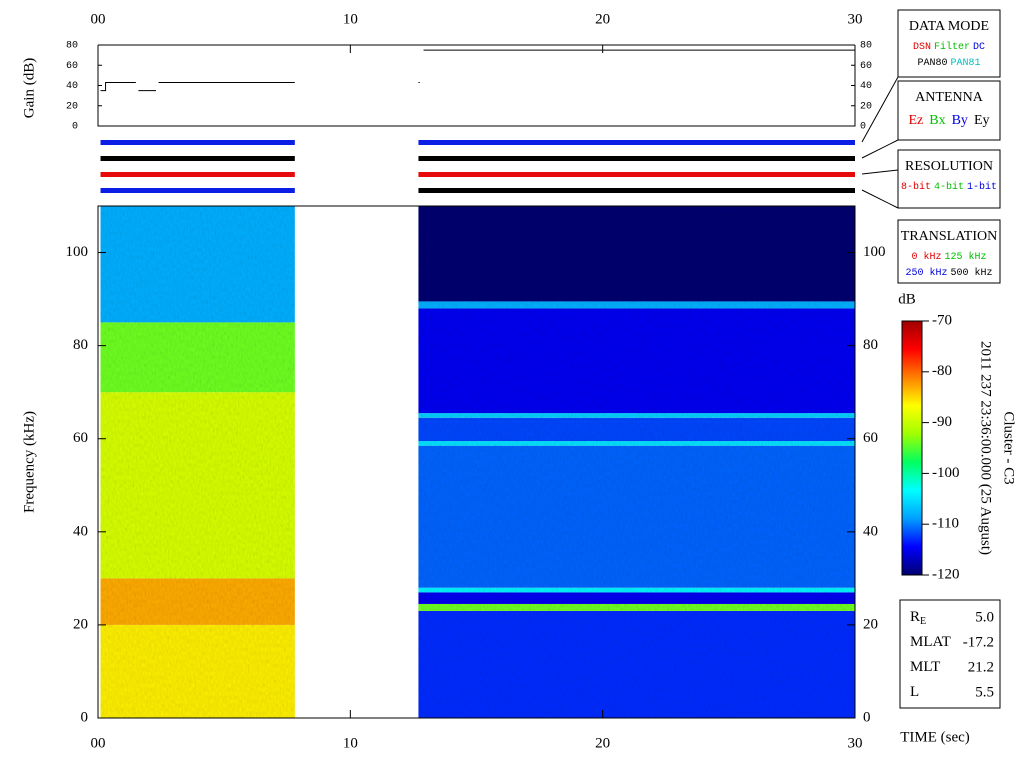 This screenshot has width=1024, height=768. What do you see at coordinates (948, 63) in the screenshot?
I see `legend-row: PAN80 PAN81` at bounding box center [948, 63].